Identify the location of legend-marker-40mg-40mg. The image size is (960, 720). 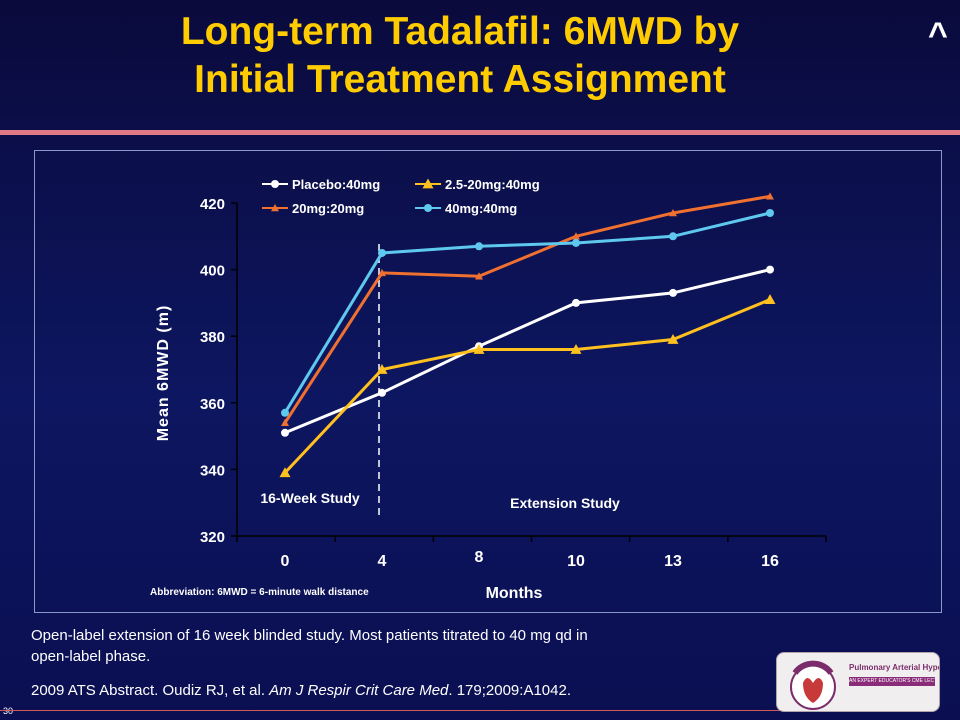
(428, 208).